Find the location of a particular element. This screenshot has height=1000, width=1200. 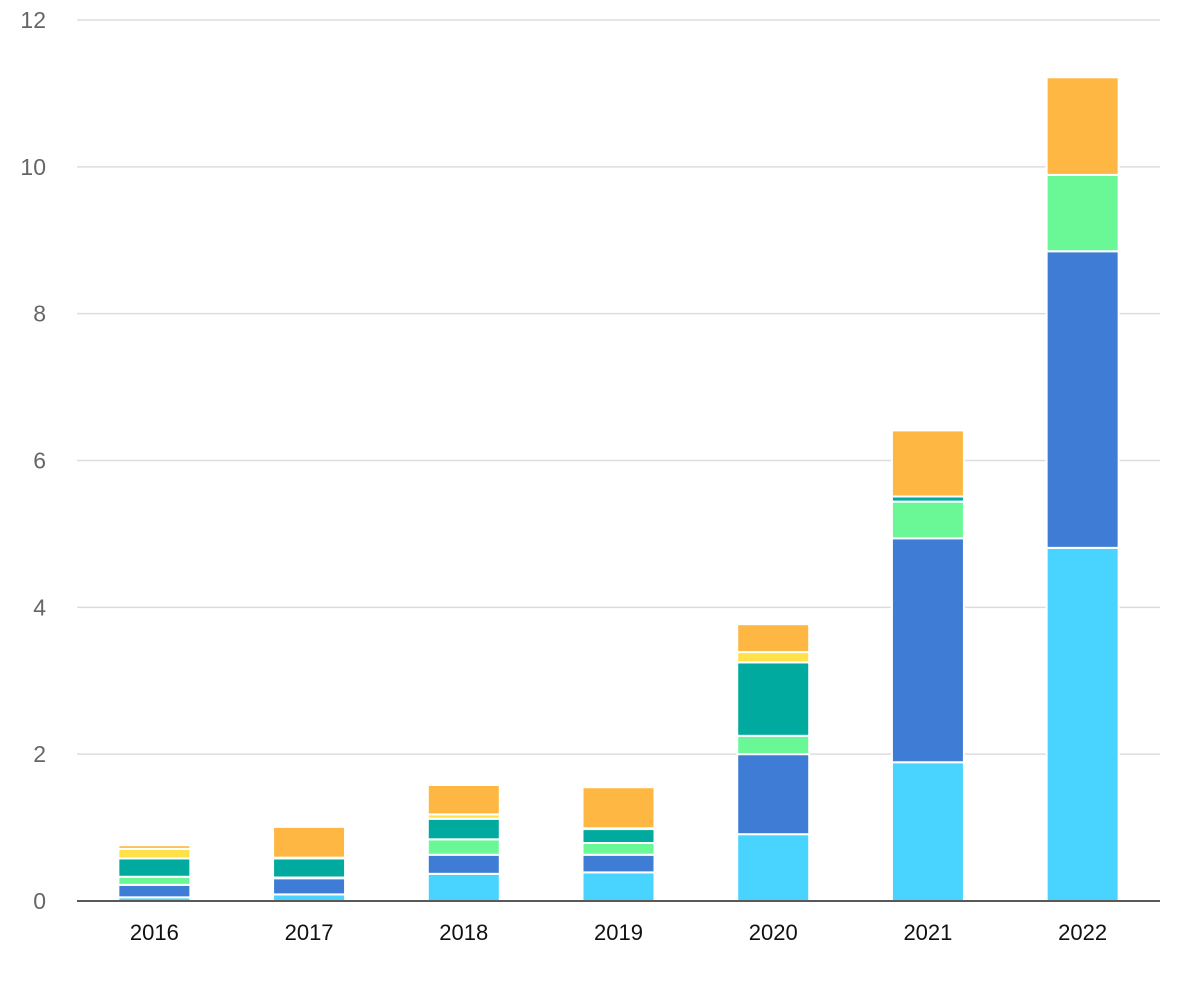

y-tick-label: 8 is located at coordinates (39, 314).